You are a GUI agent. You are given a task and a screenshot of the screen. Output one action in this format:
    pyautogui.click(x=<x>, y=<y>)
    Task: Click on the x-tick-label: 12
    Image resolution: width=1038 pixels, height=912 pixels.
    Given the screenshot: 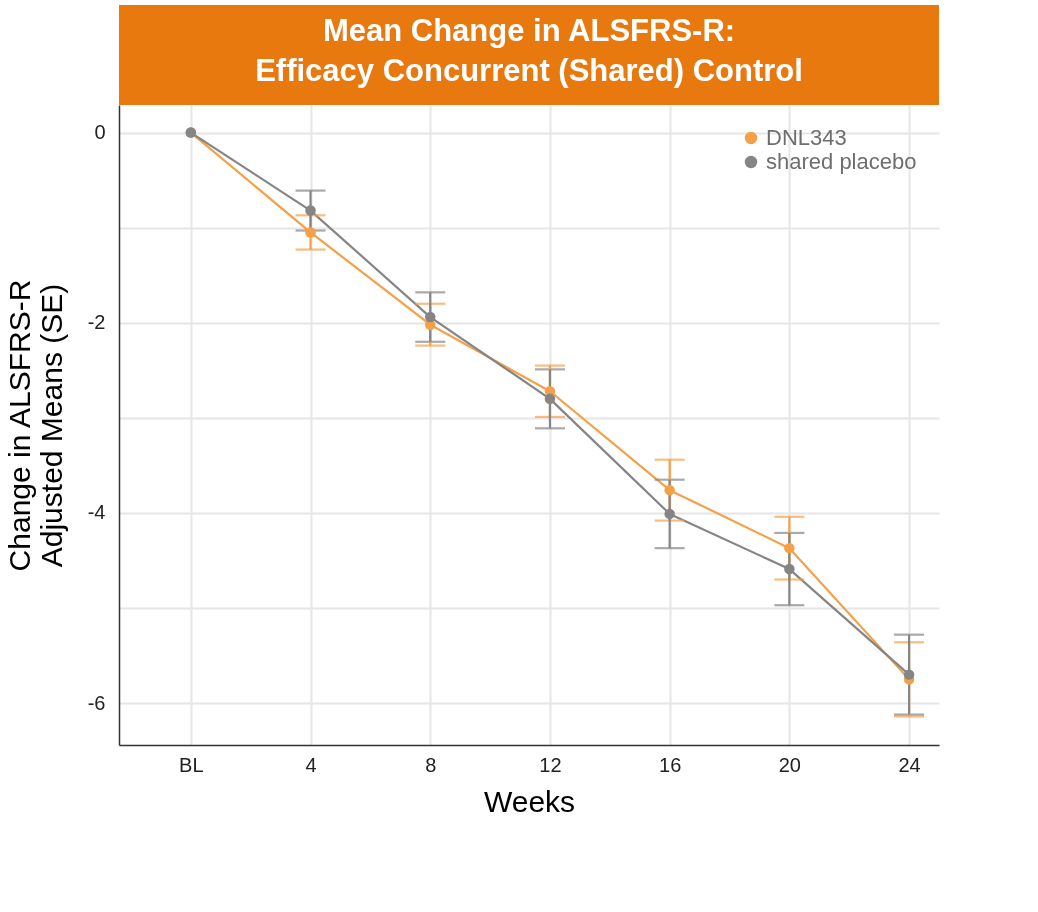 What is the action you would take?
    pyautogui.click(x=550, y=764)
    